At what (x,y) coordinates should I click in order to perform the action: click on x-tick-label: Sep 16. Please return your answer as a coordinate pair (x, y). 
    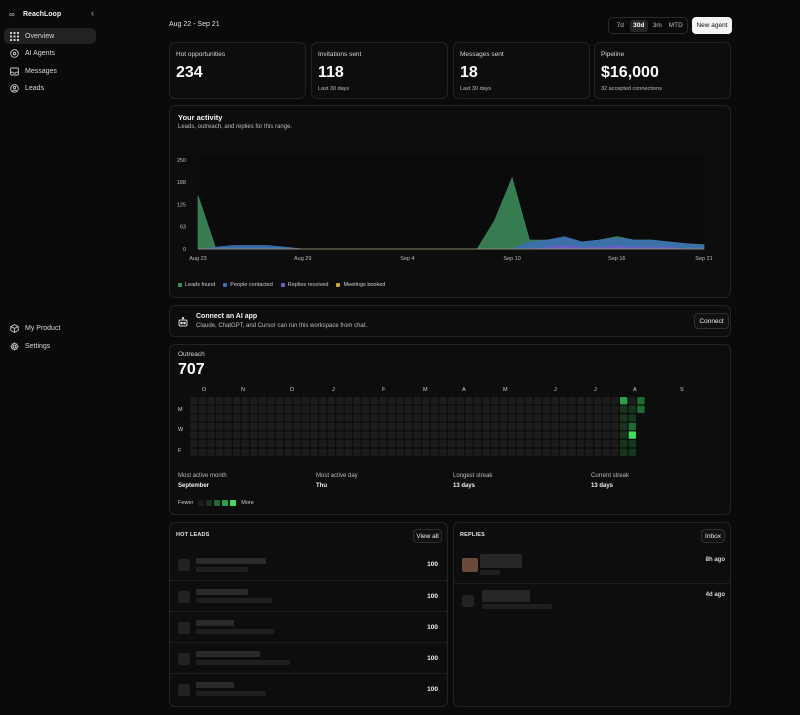
    Looking at the image, I should click on (616, 259).